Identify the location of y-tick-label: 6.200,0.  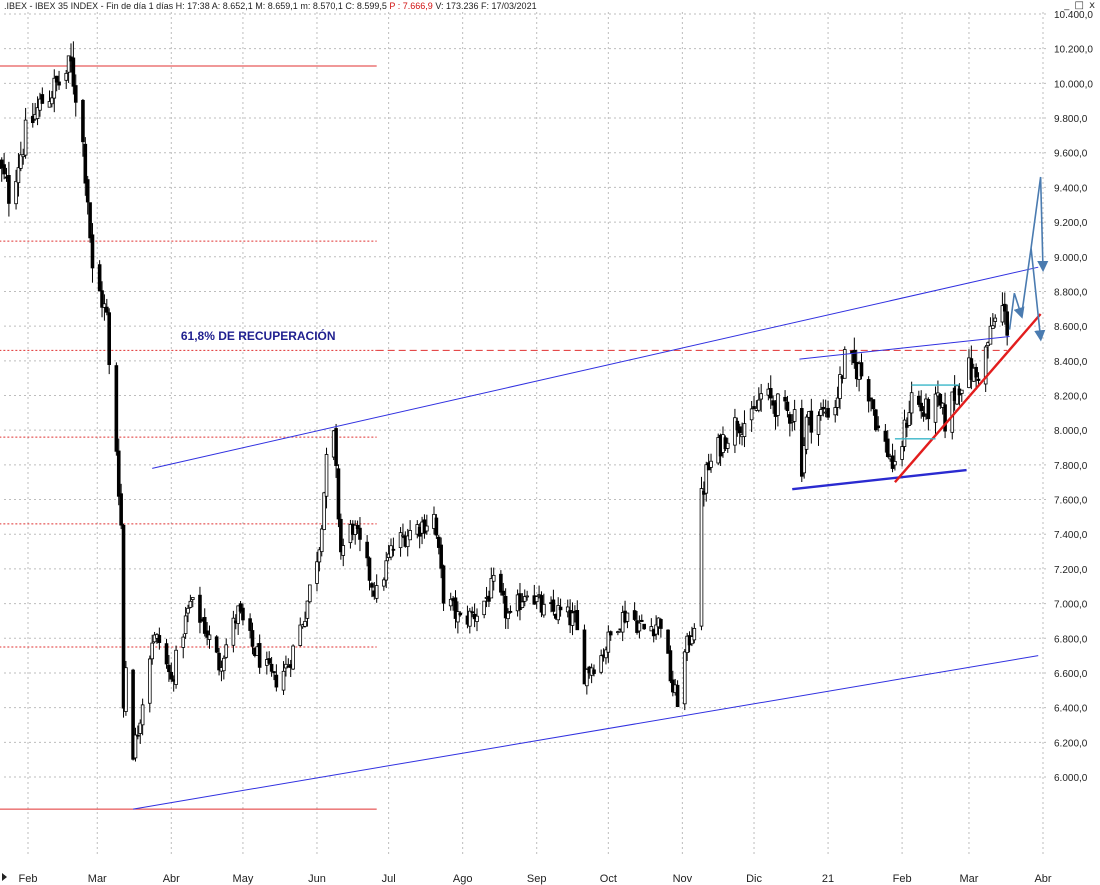
(1071, 743).